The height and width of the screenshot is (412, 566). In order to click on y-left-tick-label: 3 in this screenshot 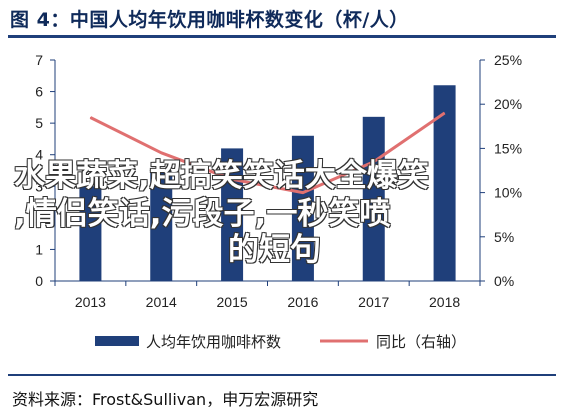, I will do `click(39, 186)`.